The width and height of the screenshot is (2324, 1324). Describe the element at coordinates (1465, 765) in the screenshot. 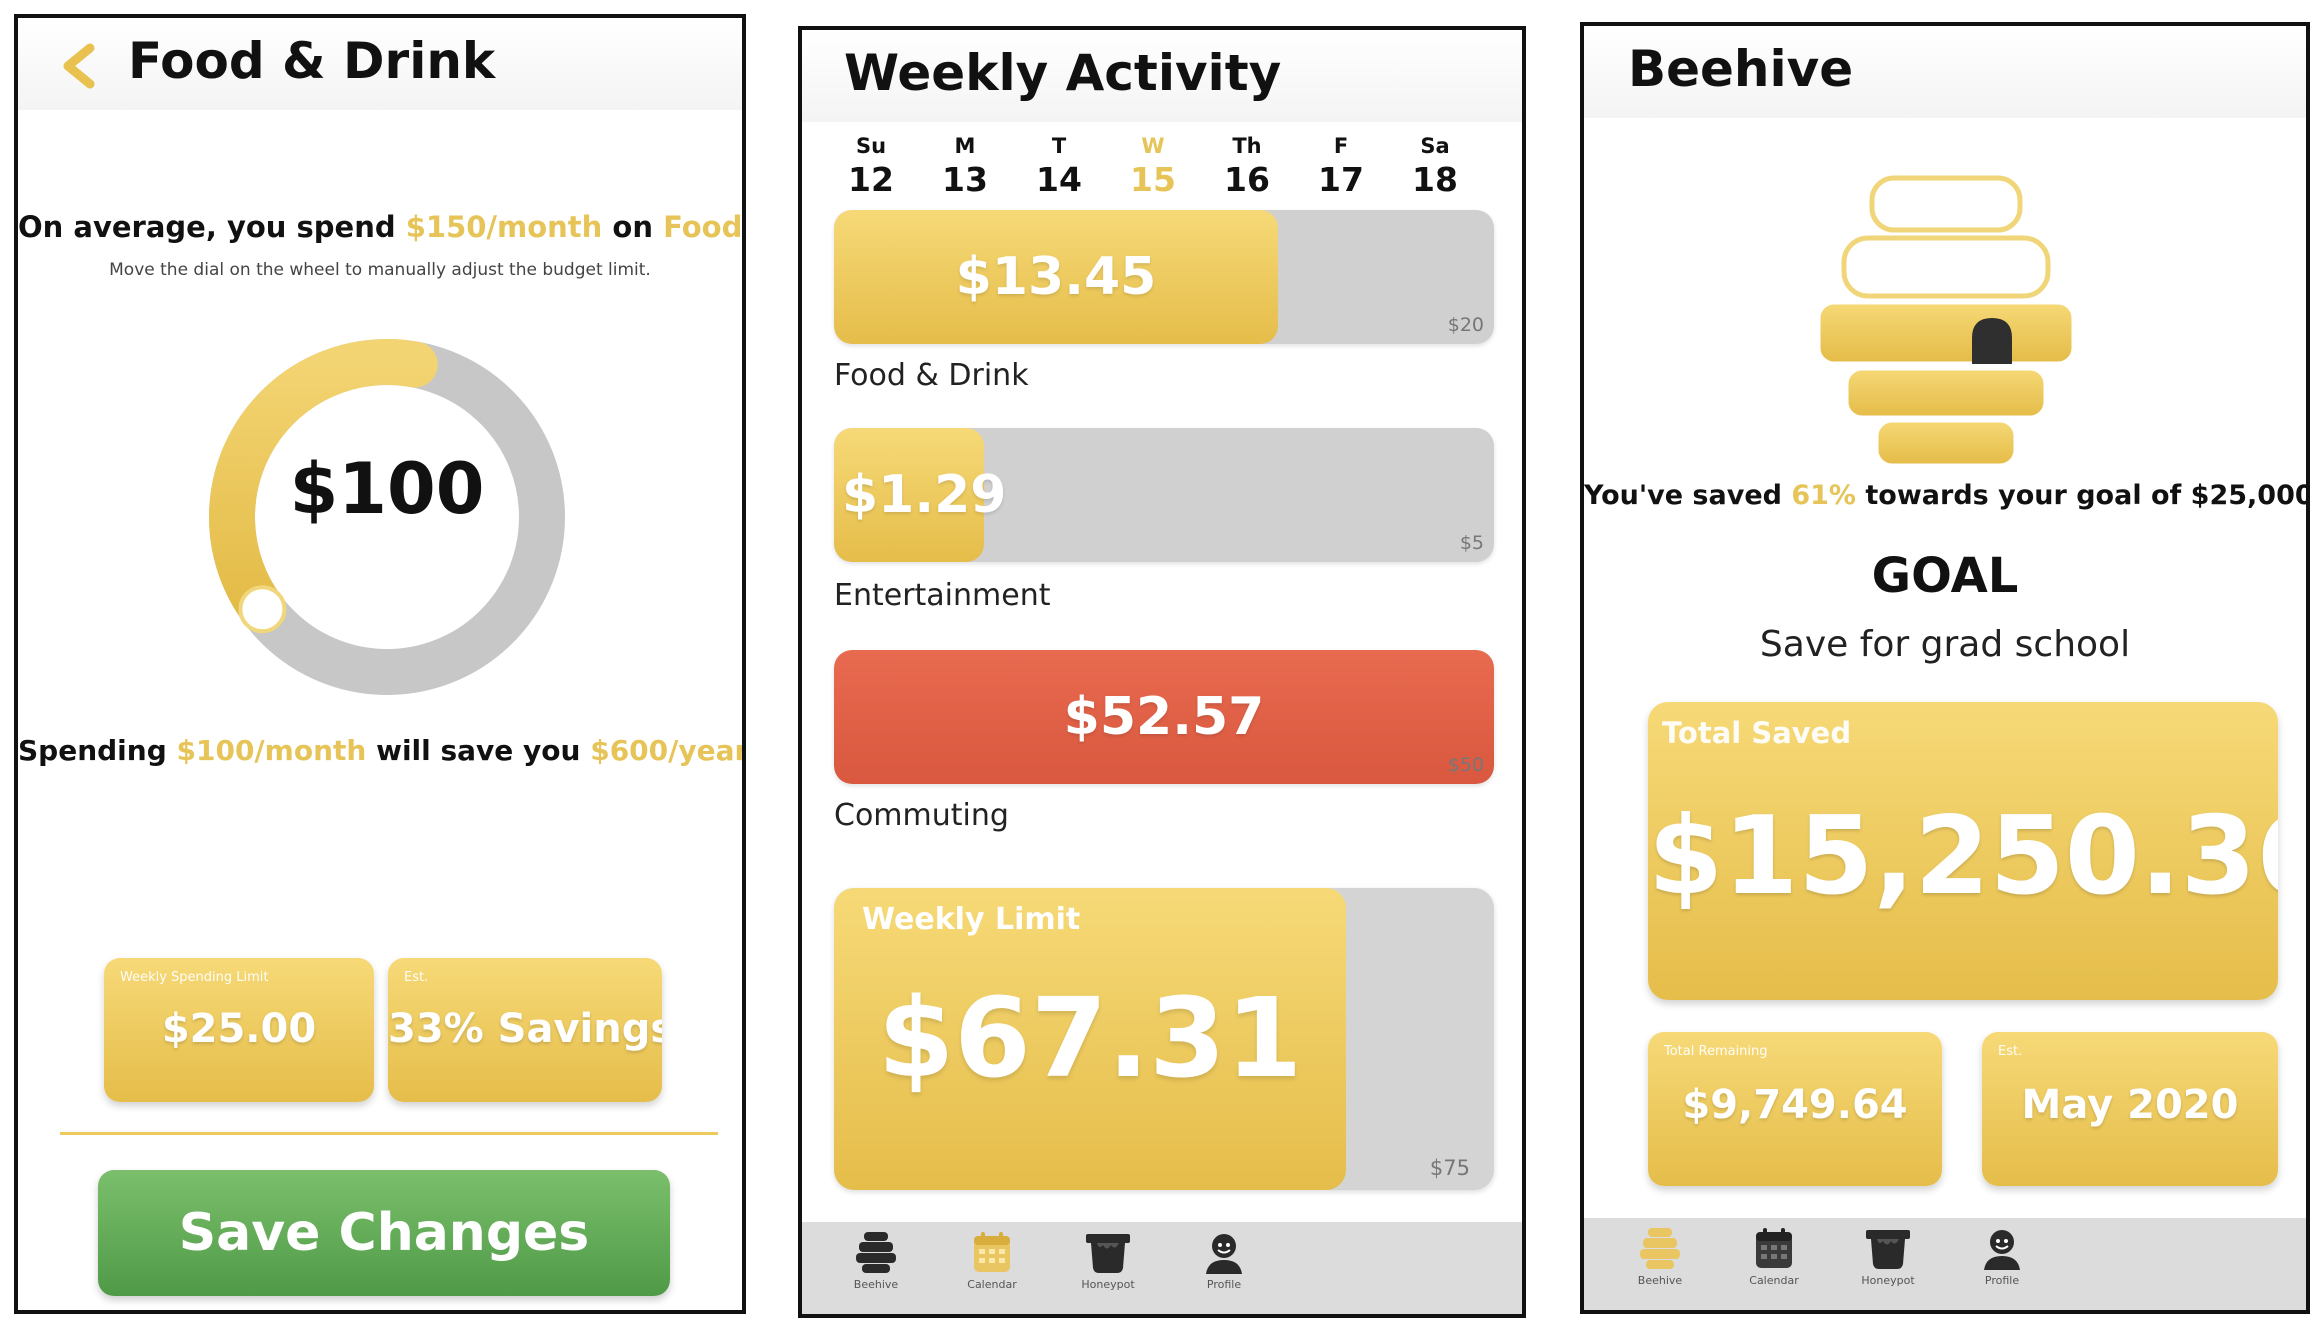

I see `bar-max: $50` at that location.